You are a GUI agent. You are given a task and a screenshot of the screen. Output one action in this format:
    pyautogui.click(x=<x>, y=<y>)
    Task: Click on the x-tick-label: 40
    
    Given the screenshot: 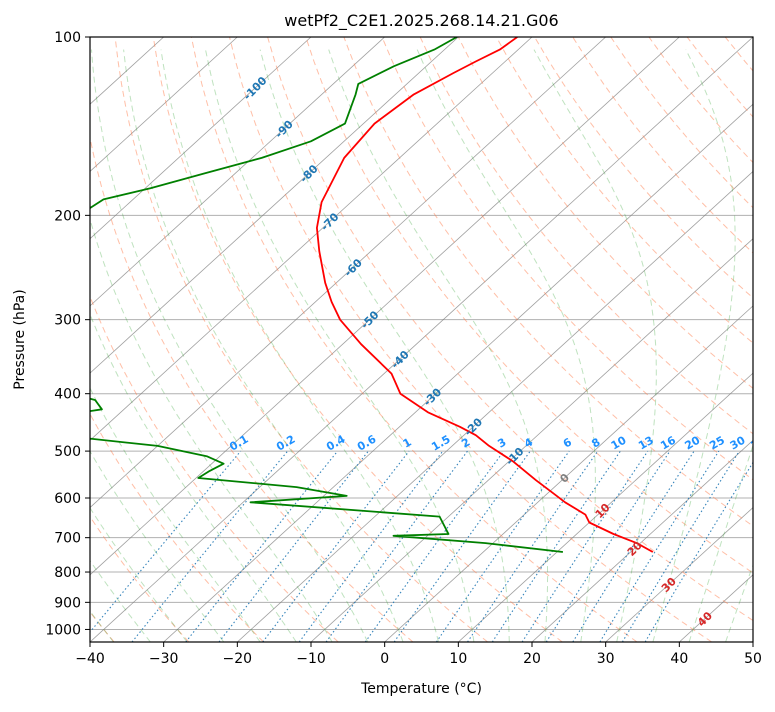 What is the action you would take?
    pyautogui.click(x=679, y=659)
    